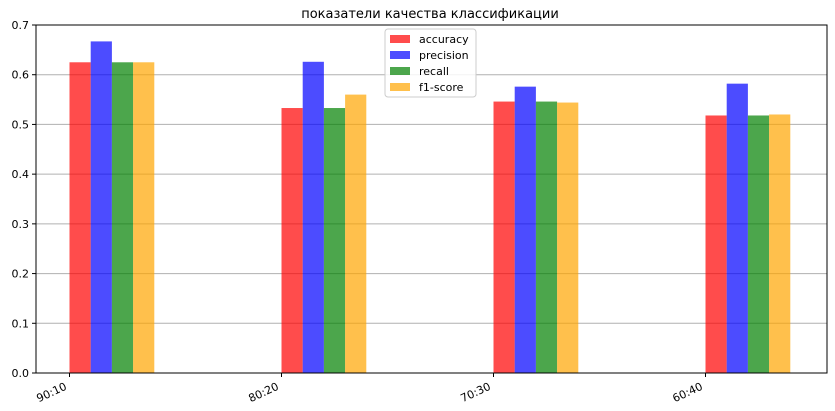  What do you see at coordinates (21, 224) in the screenshot?
I see `y-tick-label: 0.3` at bounding box center [21, 224].